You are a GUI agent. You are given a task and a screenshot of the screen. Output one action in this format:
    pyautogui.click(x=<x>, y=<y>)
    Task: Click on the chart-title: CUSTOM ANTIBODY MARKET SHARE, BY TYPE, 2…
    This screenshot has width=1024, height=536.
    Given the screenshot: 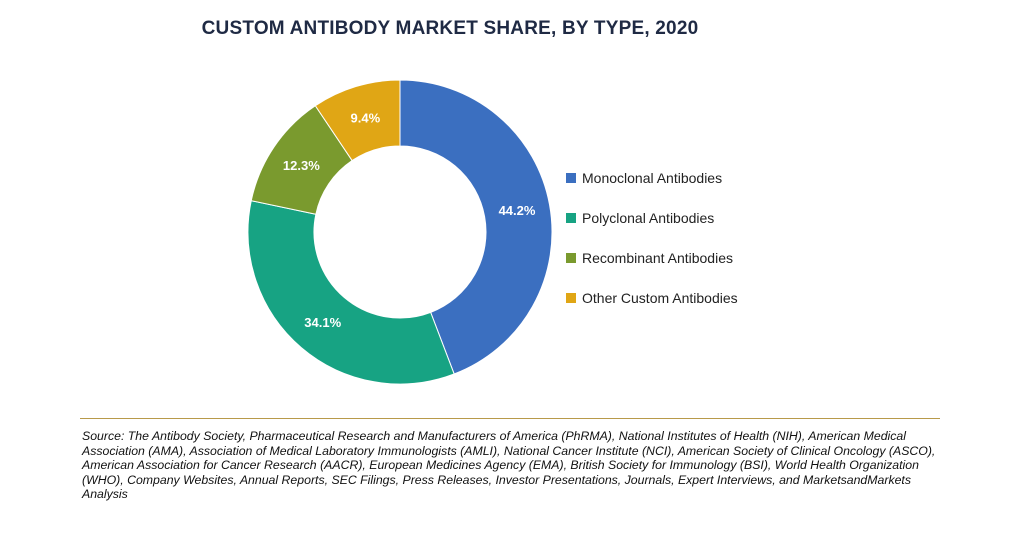 What is the action you would take?
    pyautogui.click(x=450, y=28)
    